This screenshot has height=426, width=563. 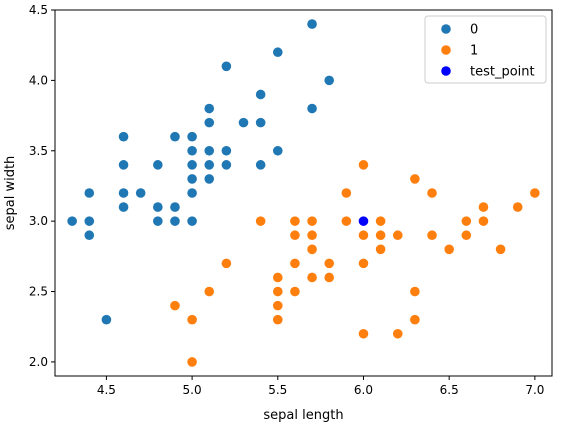 I want to click on series-test-point, so click(x=363, y=221).